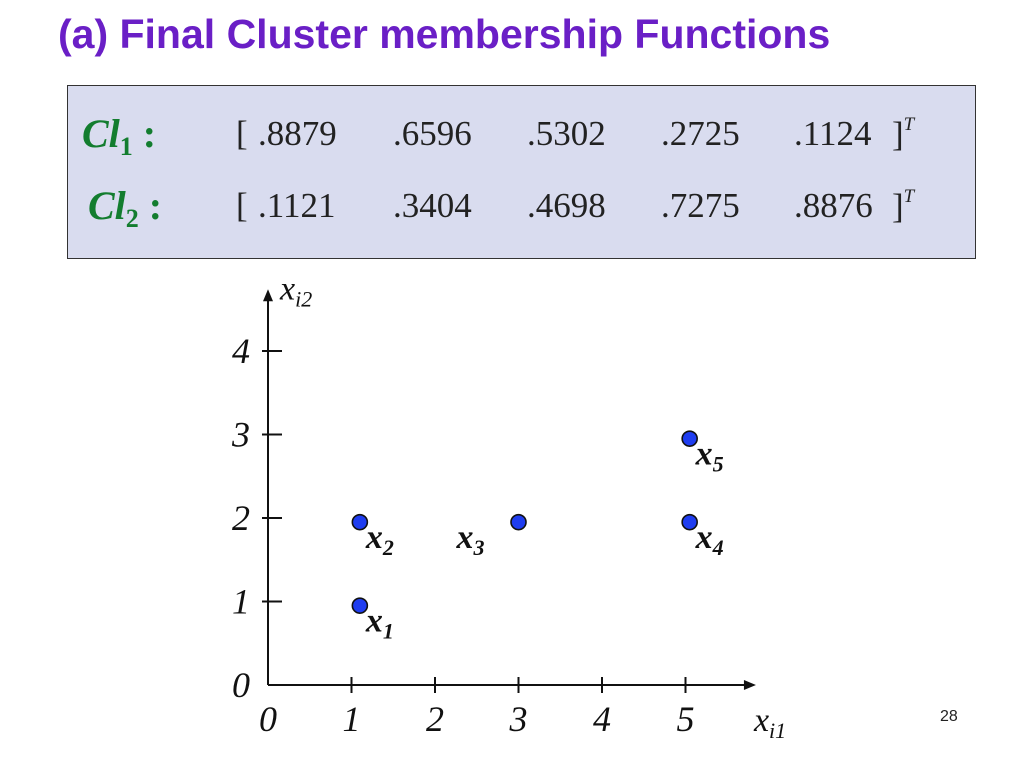 The image size is (1024, 768). What do you see at coordinates (700, 205) in the screenshot?
I see `membership-value: .7275` at bounding box center [700, 205].